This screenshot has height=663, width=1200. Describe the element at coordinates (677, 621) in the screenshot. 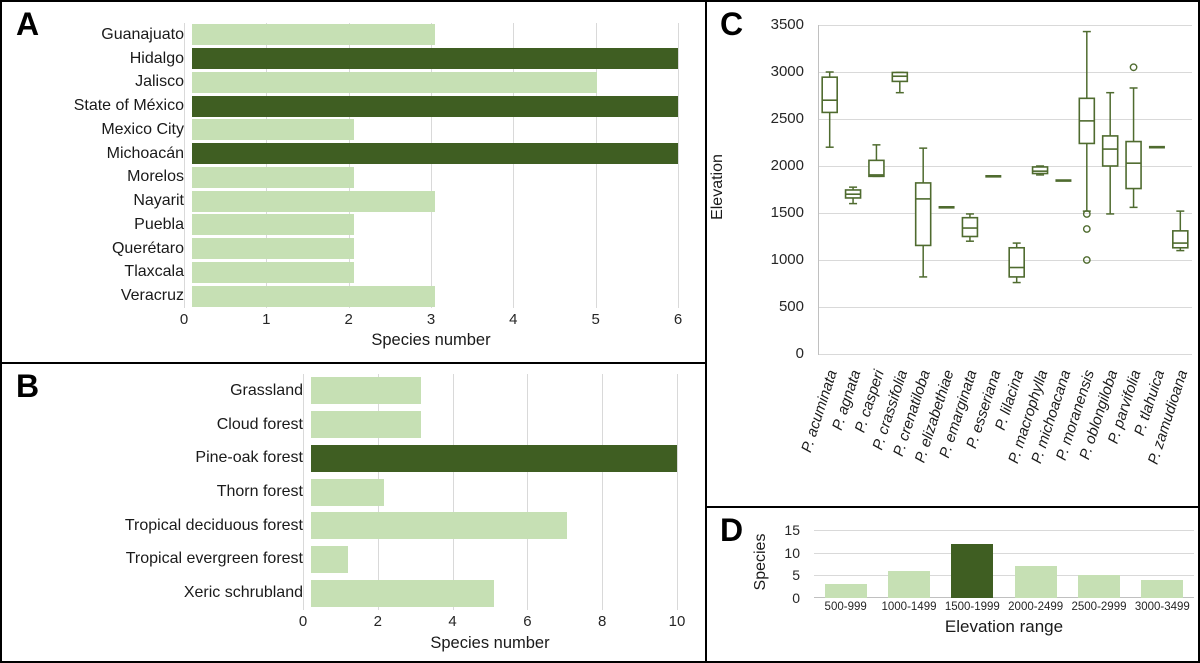

I see `x-tick-label: 10` at that location.